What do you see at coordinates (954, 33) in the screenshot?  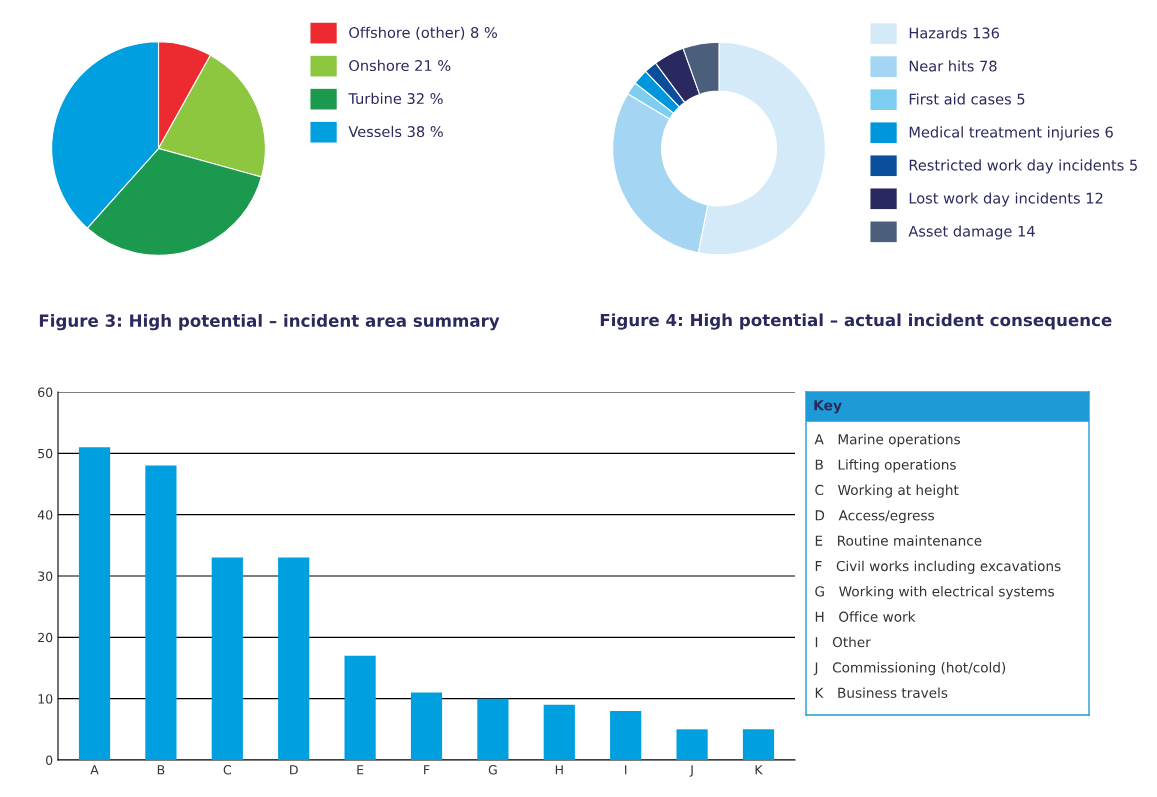 I see `legend-label: Hazards 136` at bounding box center [954, 33].